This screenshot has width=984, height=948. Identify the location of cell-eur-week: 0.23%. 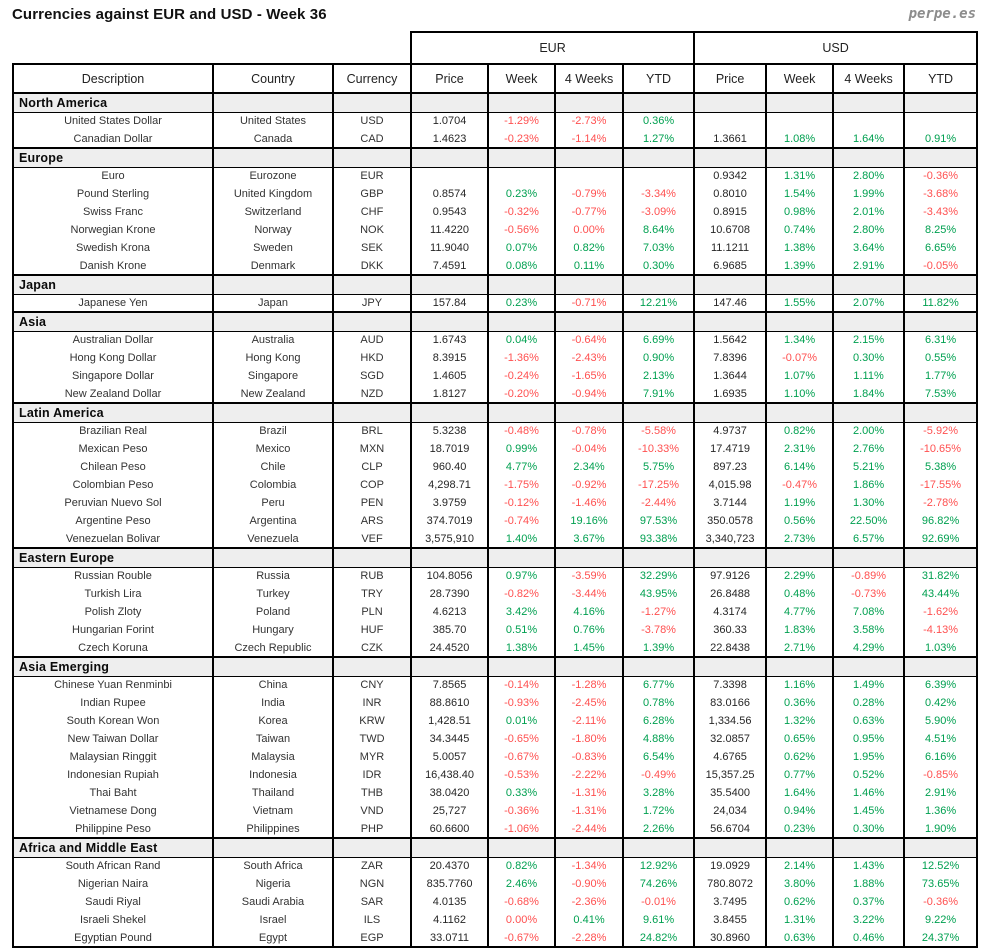
(522, 303).